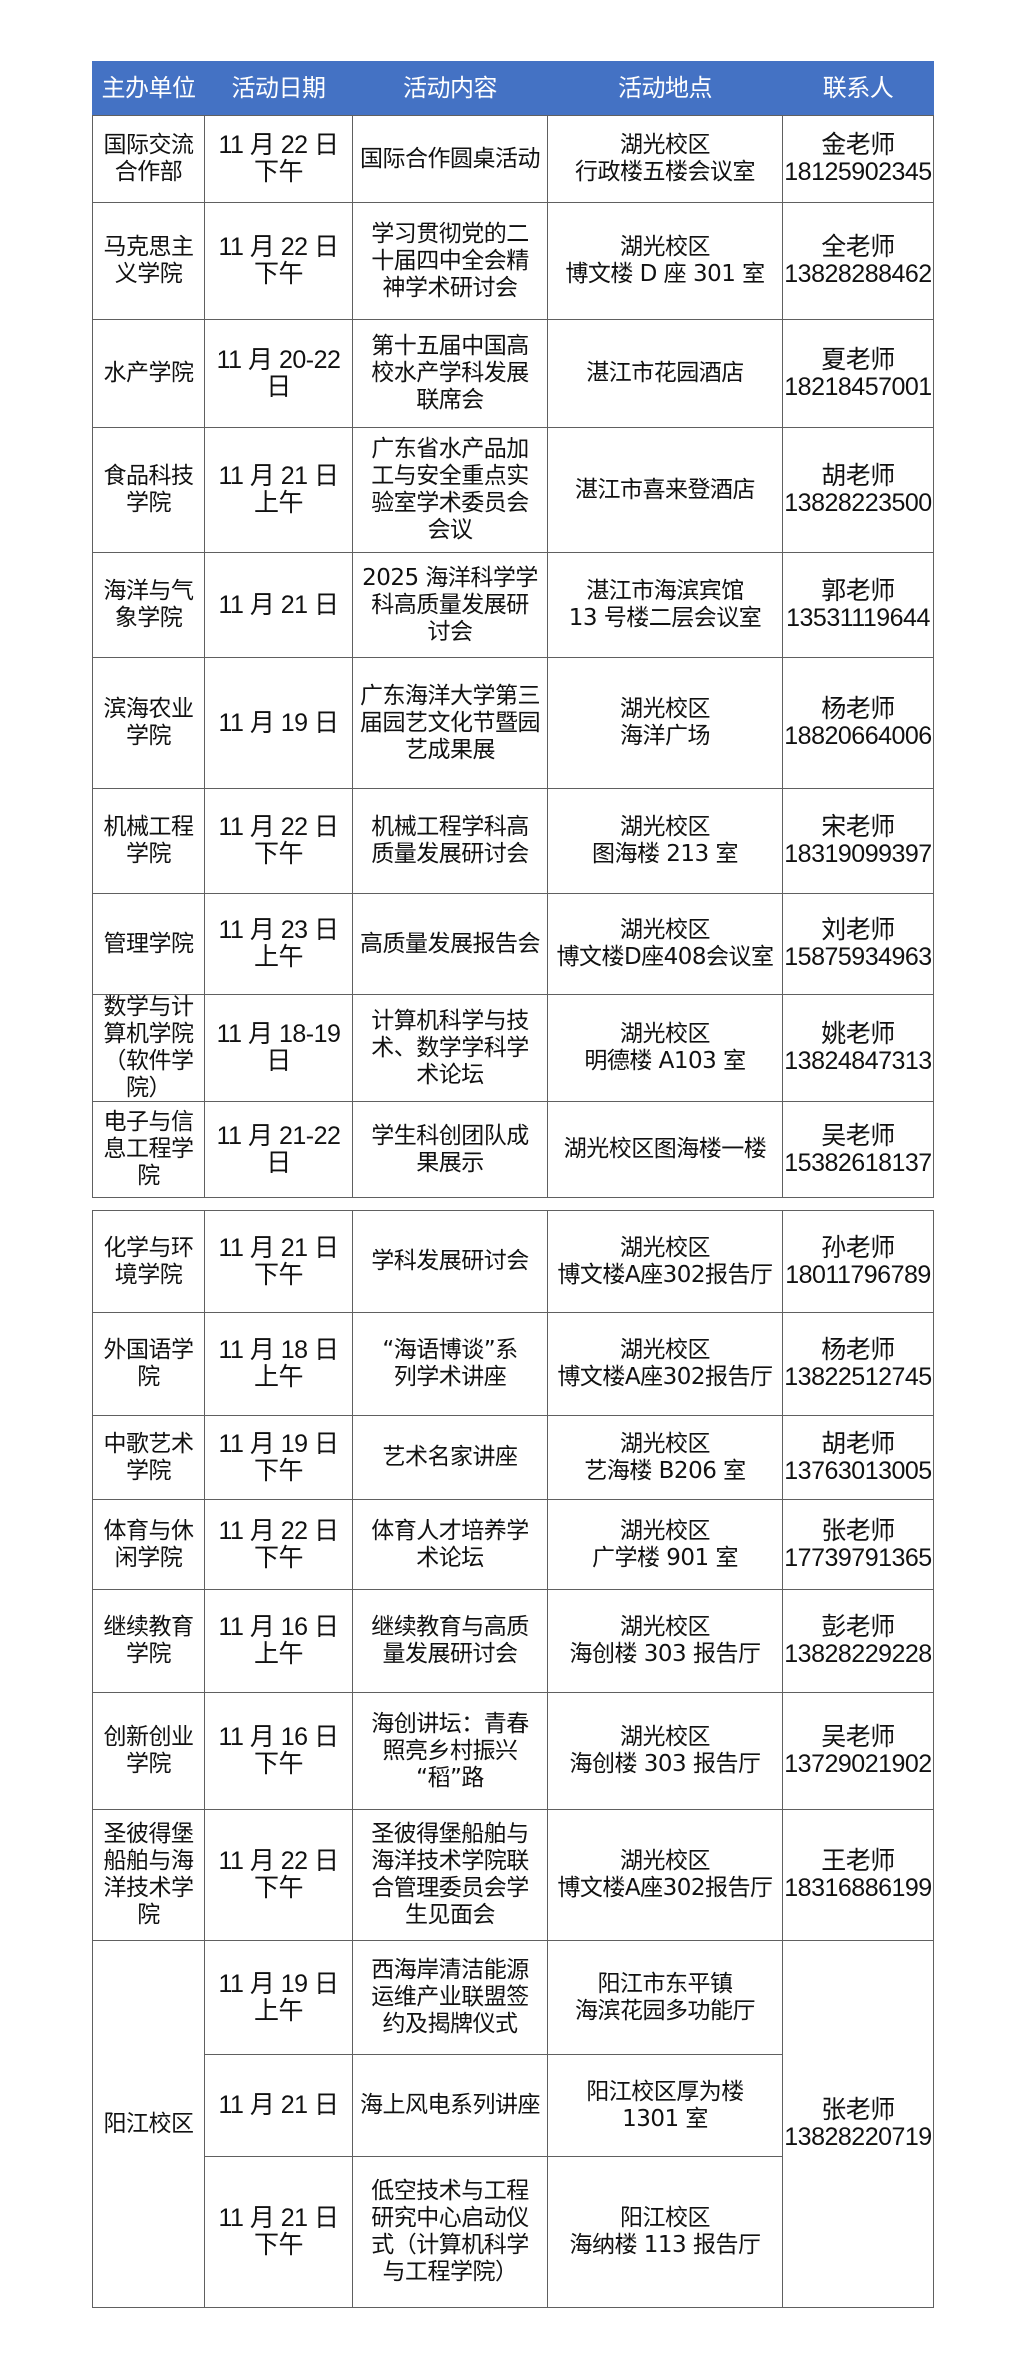  I want to click on contact-cell: 宋老师 18319099397, so click(858, 841).